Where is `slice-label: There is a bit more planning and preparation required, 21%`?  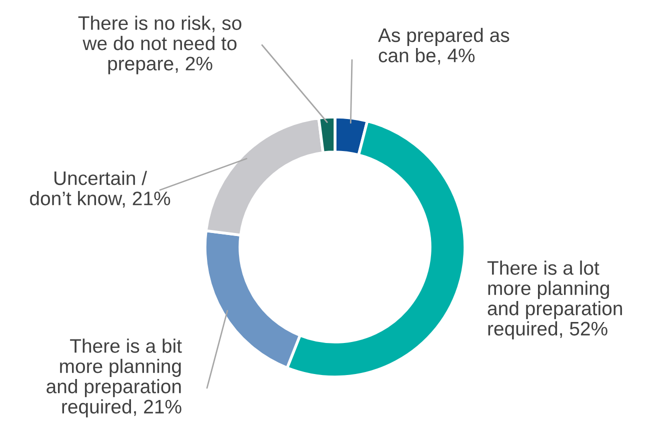
slice-label: There is a bit more planning and preparation required, 21% is located at coordinates (114, 378).